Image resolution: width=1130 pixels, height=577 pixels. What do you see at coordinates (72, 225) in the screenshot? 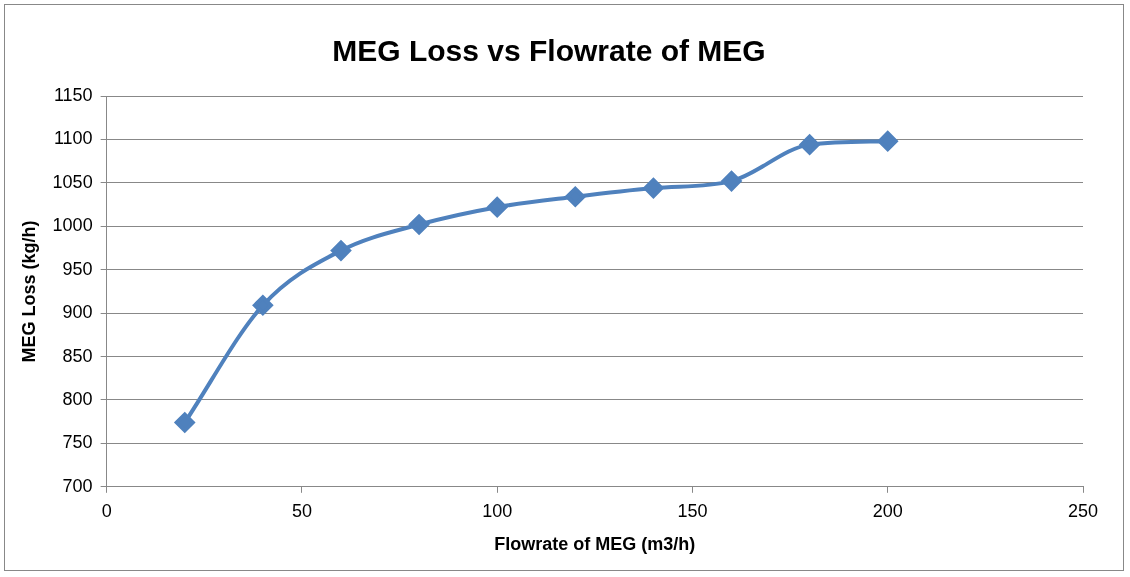
I see `y-tick-label: 1000` at bounding box center [72, 225].